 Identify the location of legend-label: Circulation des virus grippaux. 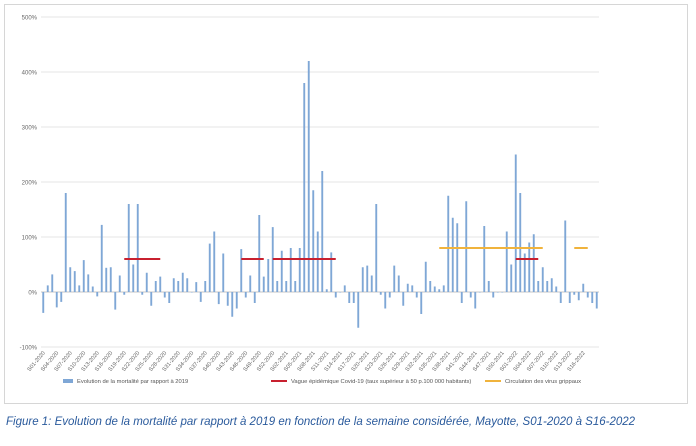
(543, 382).